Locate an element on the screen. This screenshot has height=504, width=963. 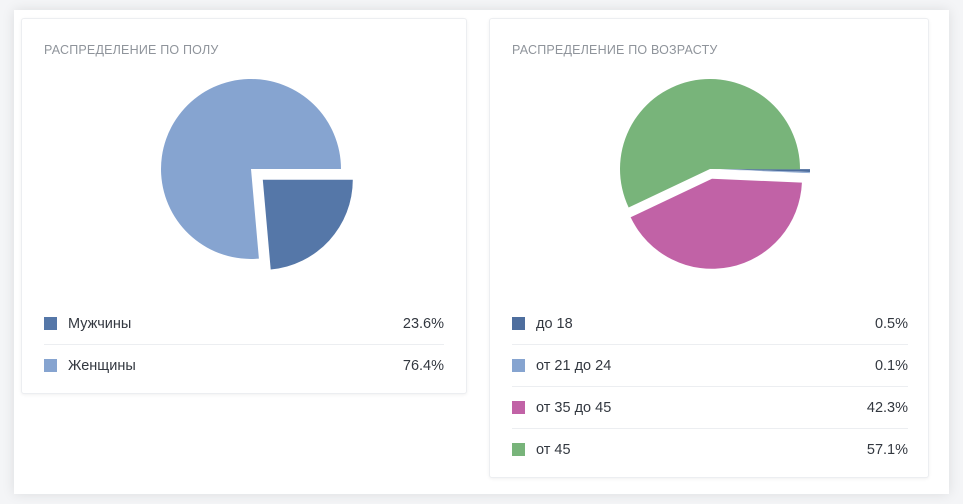
legend-label-female: Женщины is located at coordinates (102, 365).